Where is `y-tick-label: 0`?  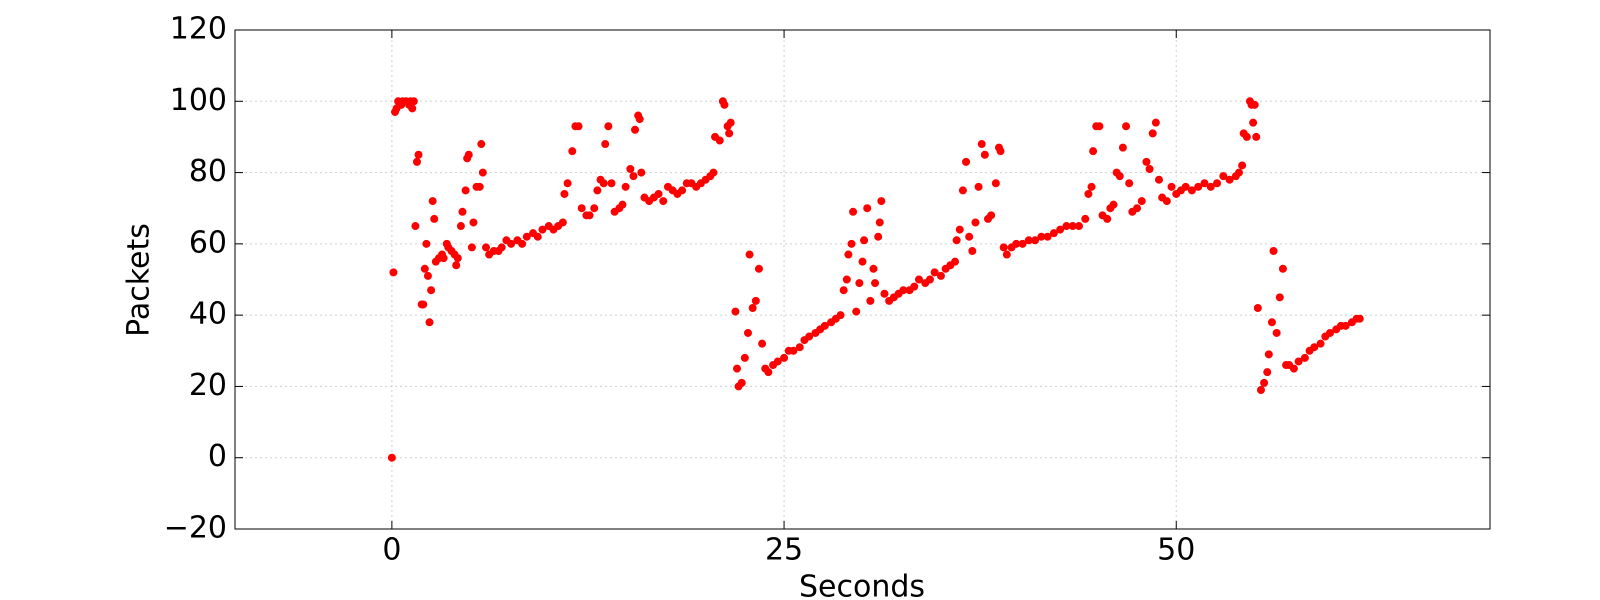 y-tick-label: 0 is located at coordinates (217, 456).